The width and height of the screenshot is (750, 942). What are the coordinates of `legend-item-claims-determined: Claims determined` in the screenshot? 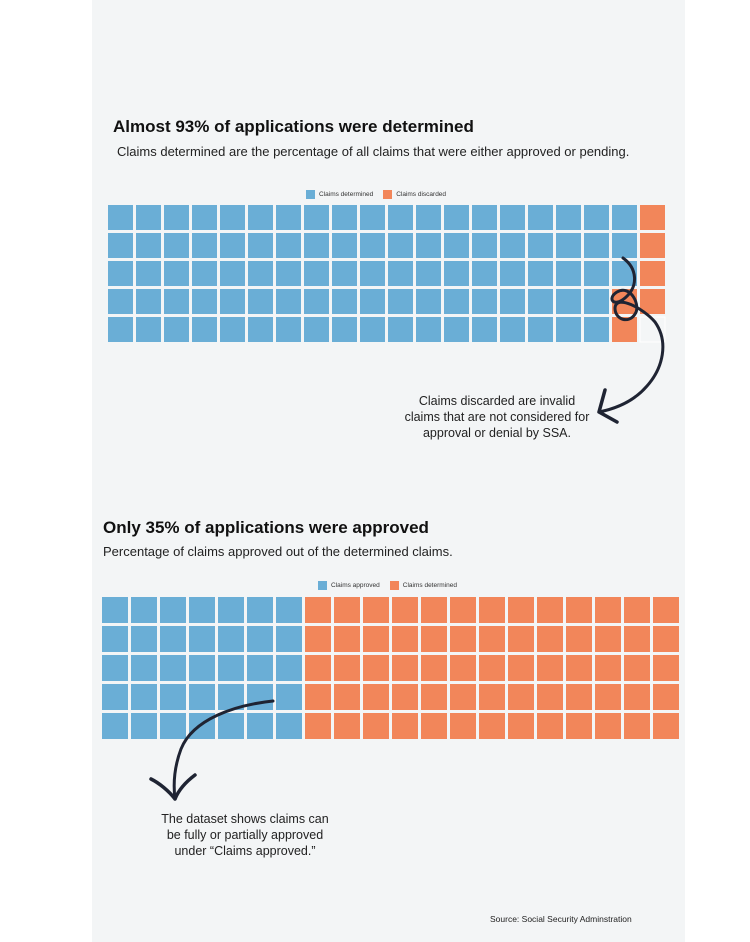 It's located at (339, 194).